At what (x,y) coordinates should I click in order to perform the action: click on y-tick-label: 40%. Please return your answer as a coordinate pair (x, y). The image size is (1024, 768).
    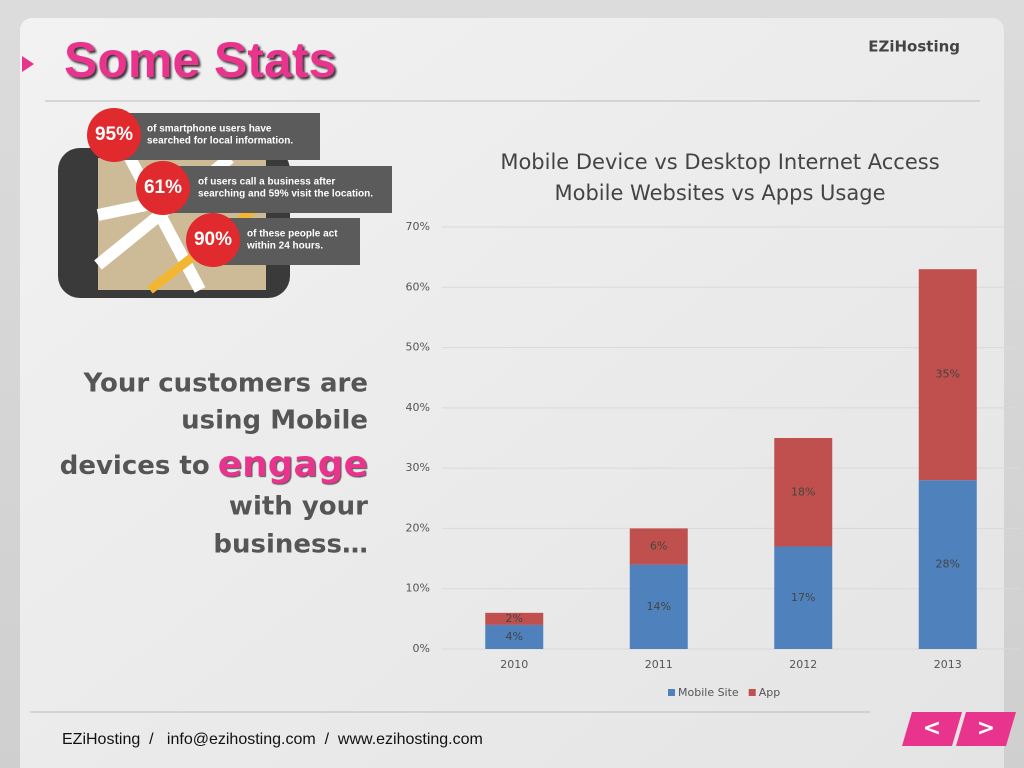
    Looking at the image, I should click on (418, 407).